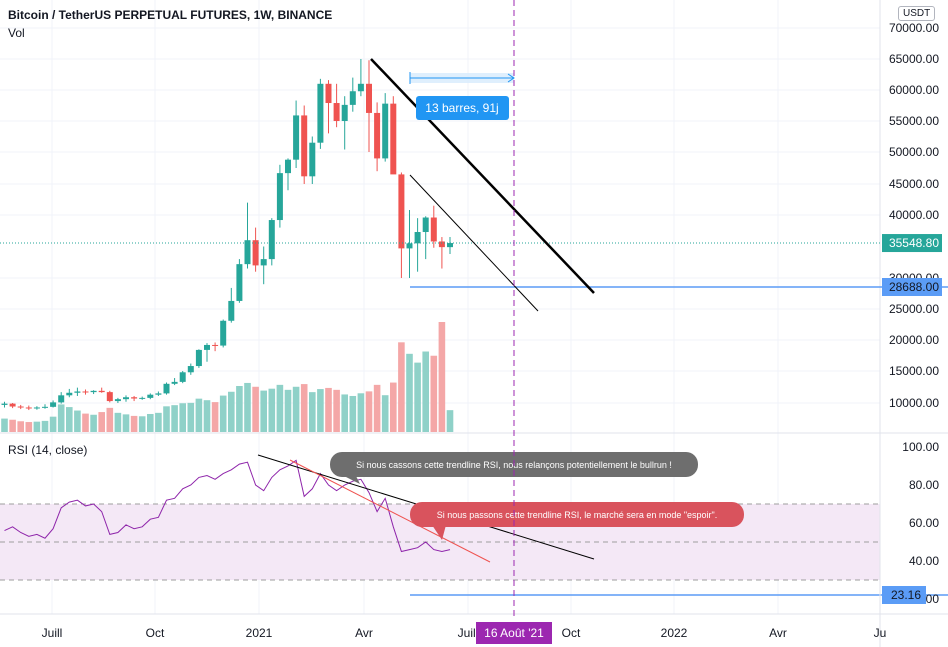  What do you see at coordinates (914, 28) in the screenshot?
I see `price-tick-label: 70000.00` at bounding box center [914, 28].